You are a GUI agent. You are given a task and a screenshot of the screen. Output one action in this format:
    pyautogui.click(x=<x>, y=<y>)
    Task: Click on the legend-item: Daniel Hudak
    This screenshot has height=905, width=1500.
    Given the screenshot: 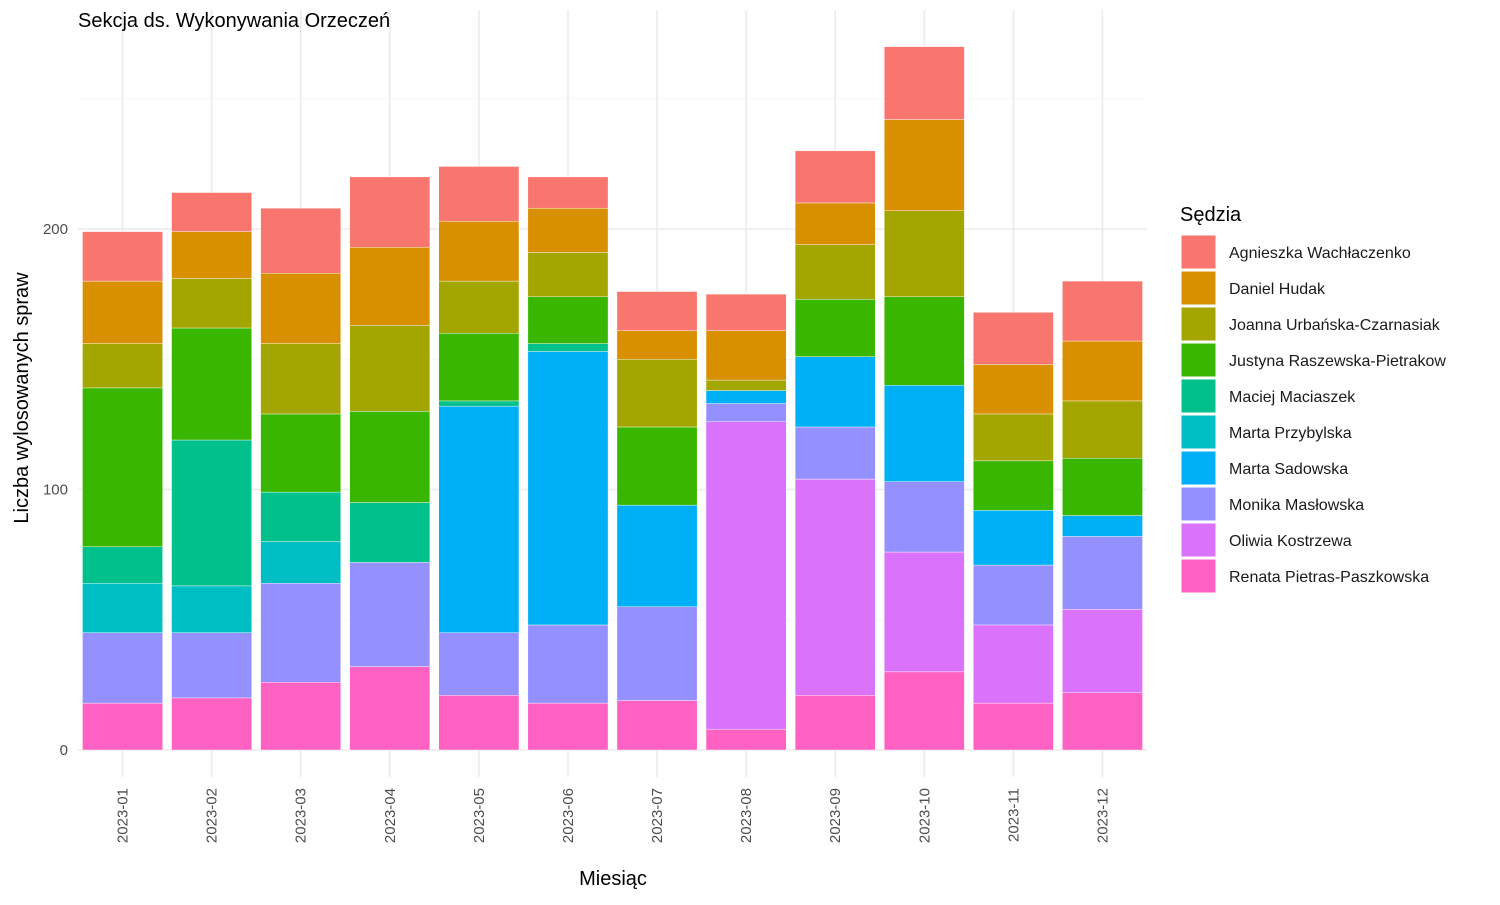 What is the action you would take?
    pyautogui.click(x=1253, y=288)
    